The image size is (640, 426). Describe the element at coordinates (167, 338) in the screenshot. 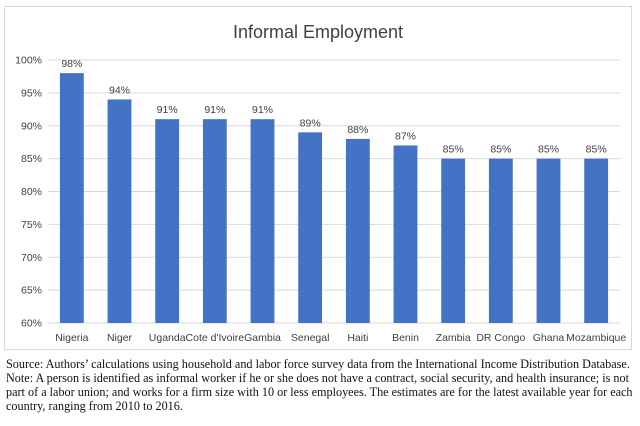

I see `category-label: Uganda` at that location.